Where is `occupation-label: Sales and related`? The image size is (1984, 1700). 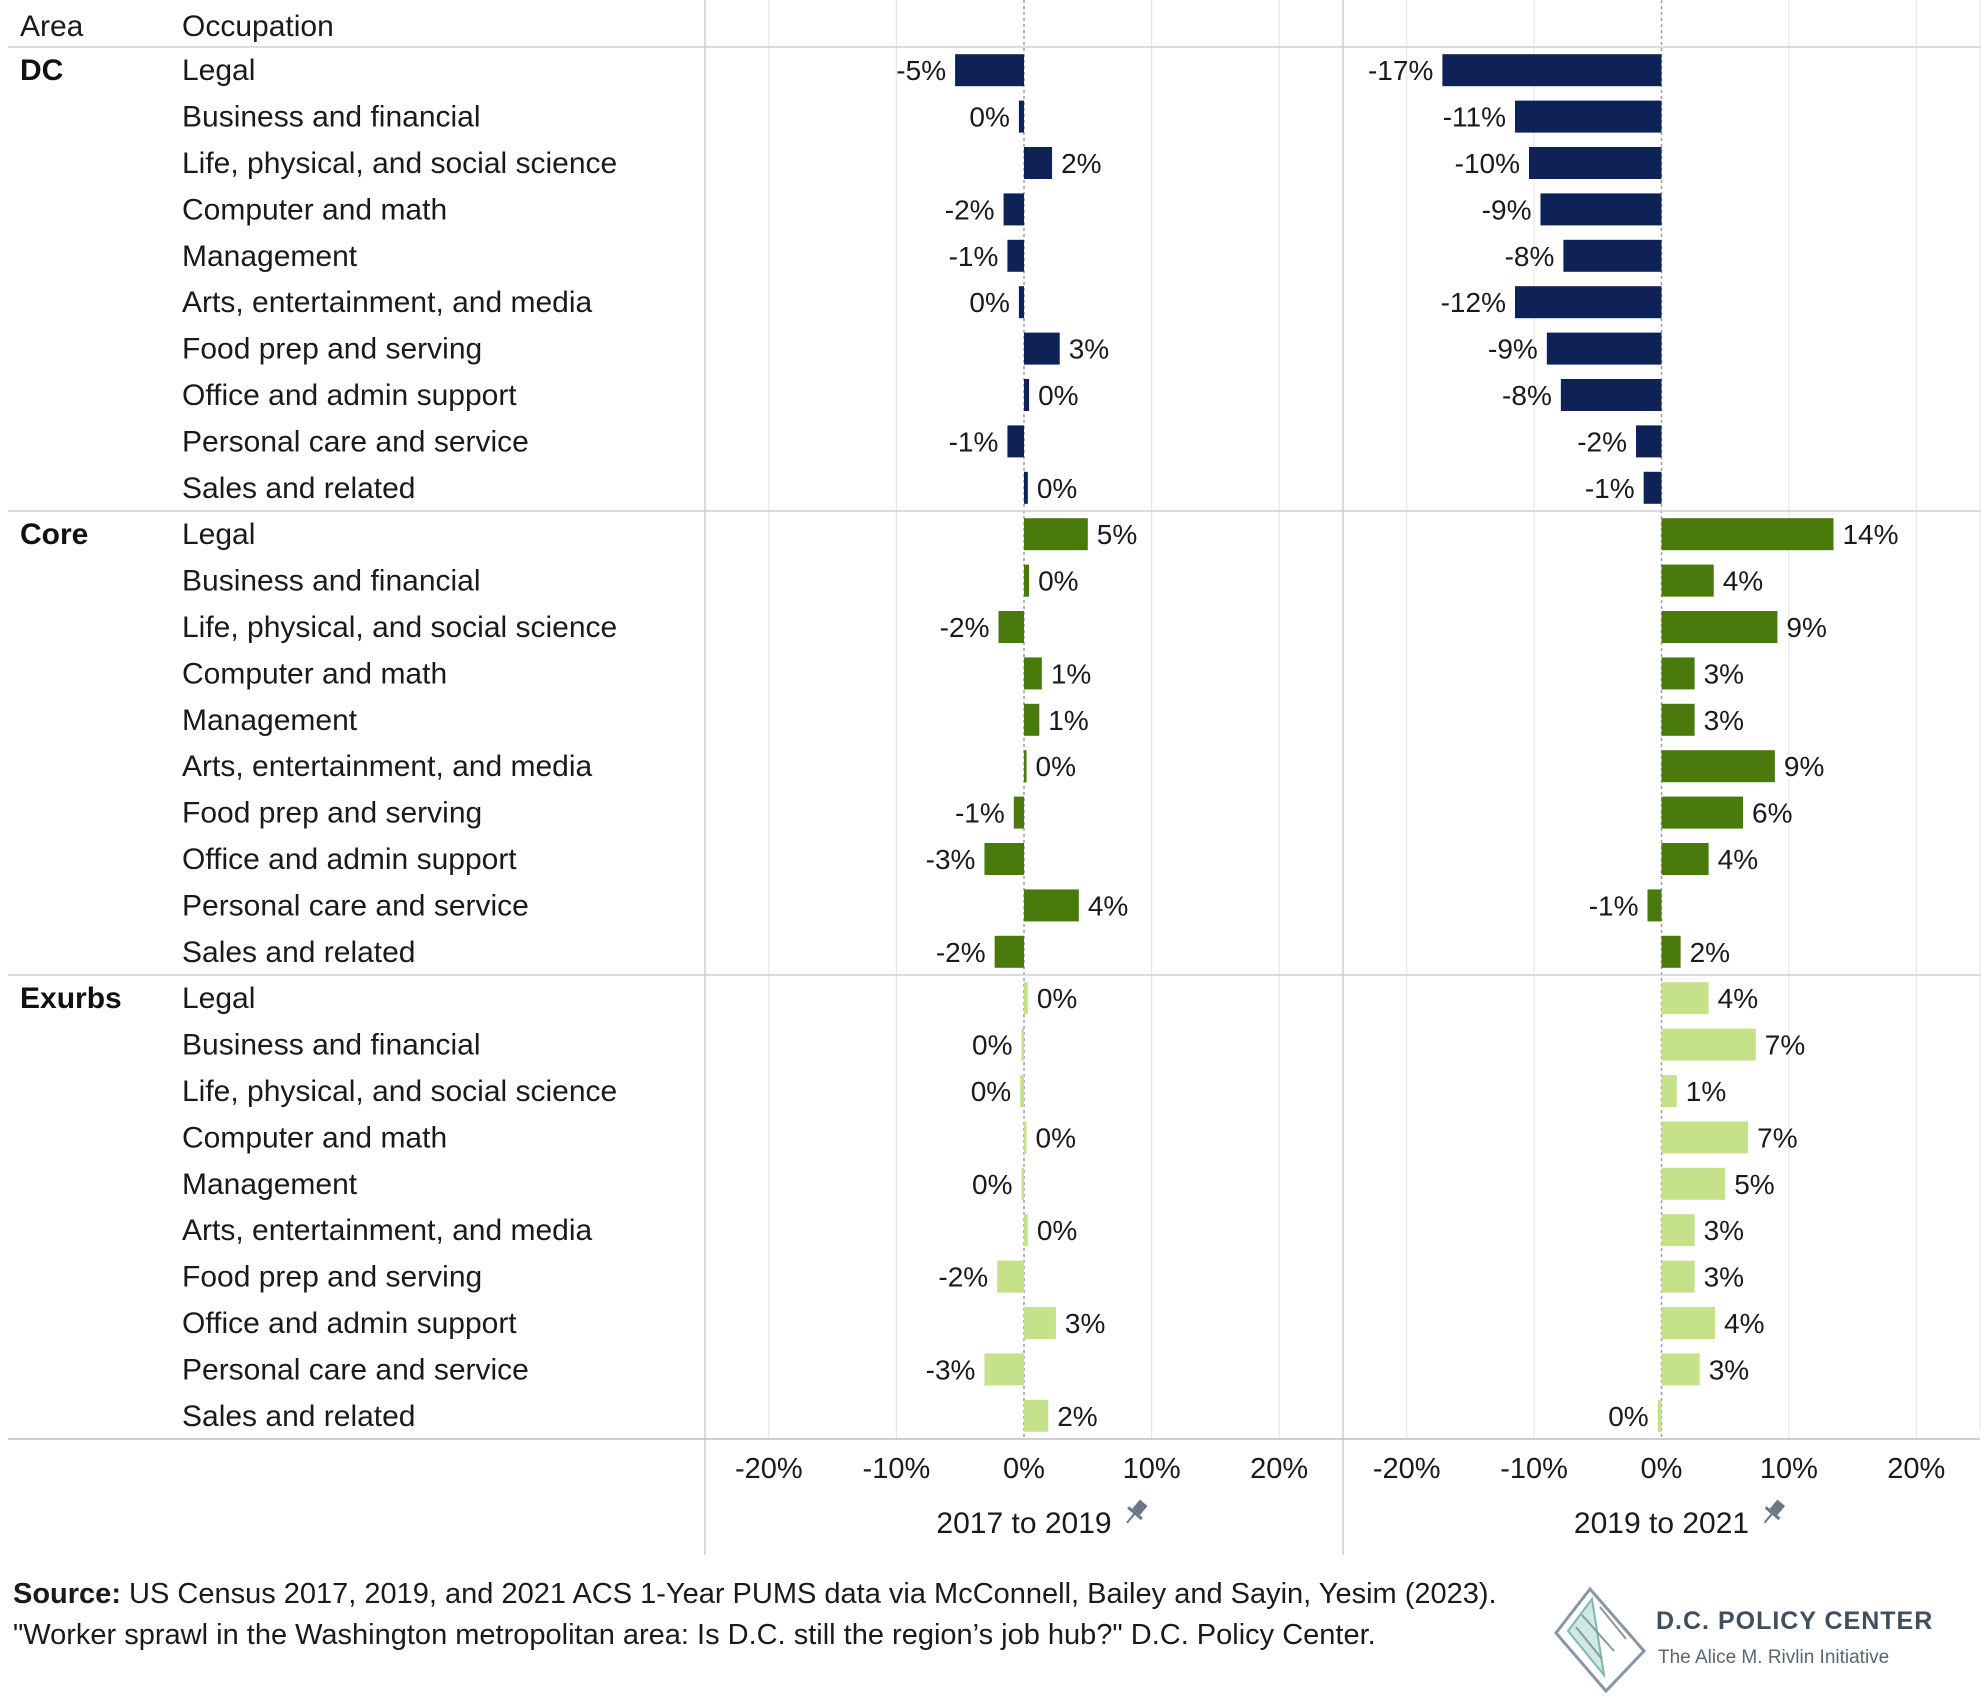
occupation-label: Sales and related is located at coordinates (299, 1416).